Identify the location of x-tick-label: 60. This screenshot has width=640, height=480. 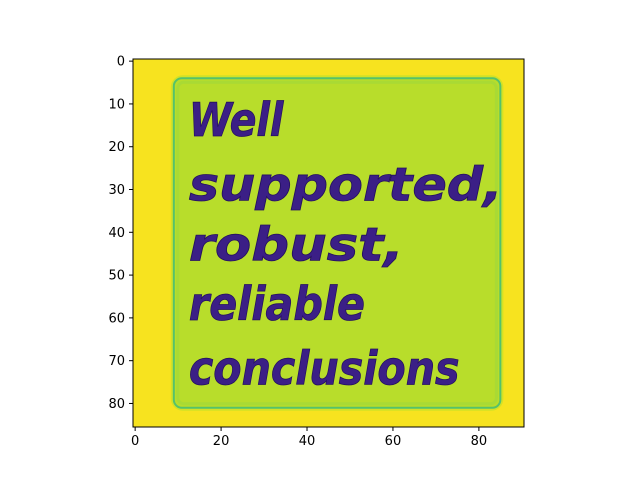
(393, 441).